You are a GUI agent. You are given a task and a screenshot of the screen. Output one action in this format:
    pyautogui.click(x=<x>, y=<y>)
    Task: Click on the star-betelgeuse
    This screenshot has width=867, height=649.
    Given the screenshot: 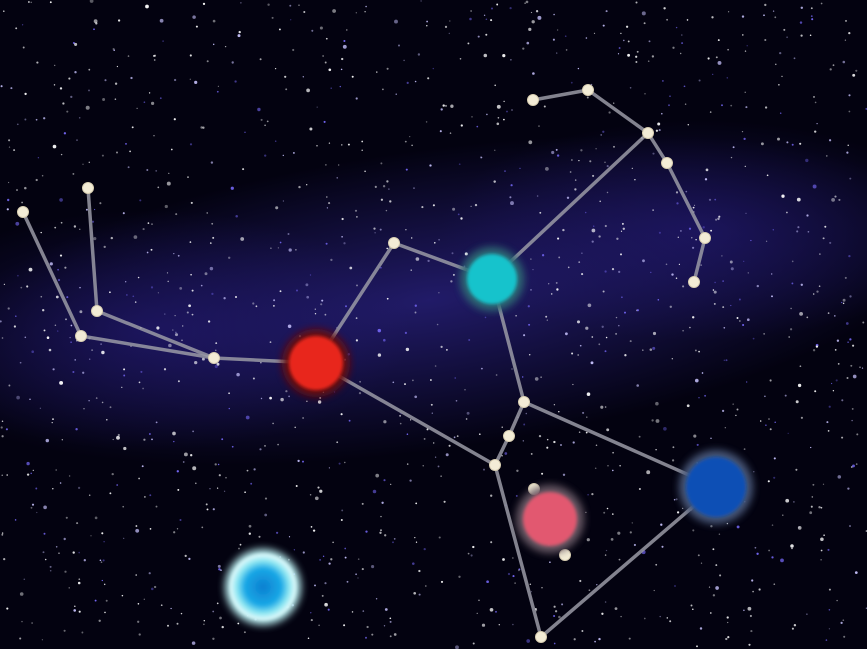 What is the action you would take?
    pyautogui.click(x=316, y=363)
    